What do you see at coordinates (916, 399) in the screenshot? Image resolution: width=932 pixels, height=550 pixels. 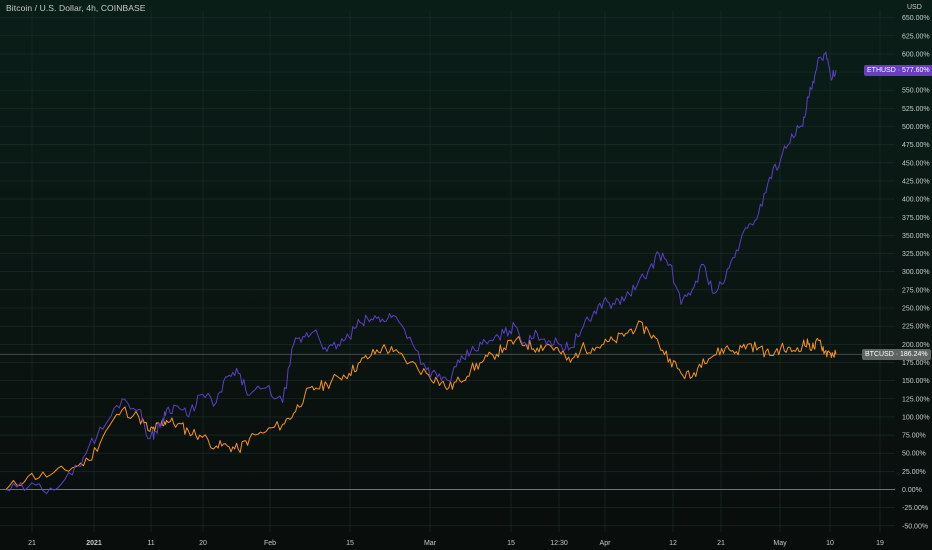 I see `y-tick-label: 125.00%` at bounding box center [916, 399].